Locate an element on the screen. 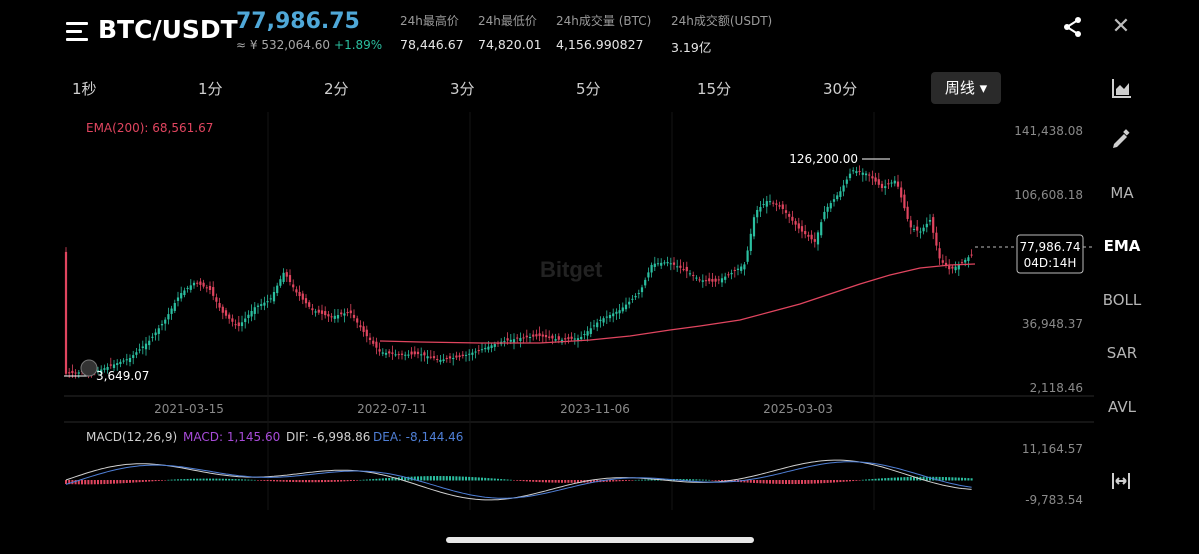  stat-value: 3.19亿 is located at coordinates (691, 47).